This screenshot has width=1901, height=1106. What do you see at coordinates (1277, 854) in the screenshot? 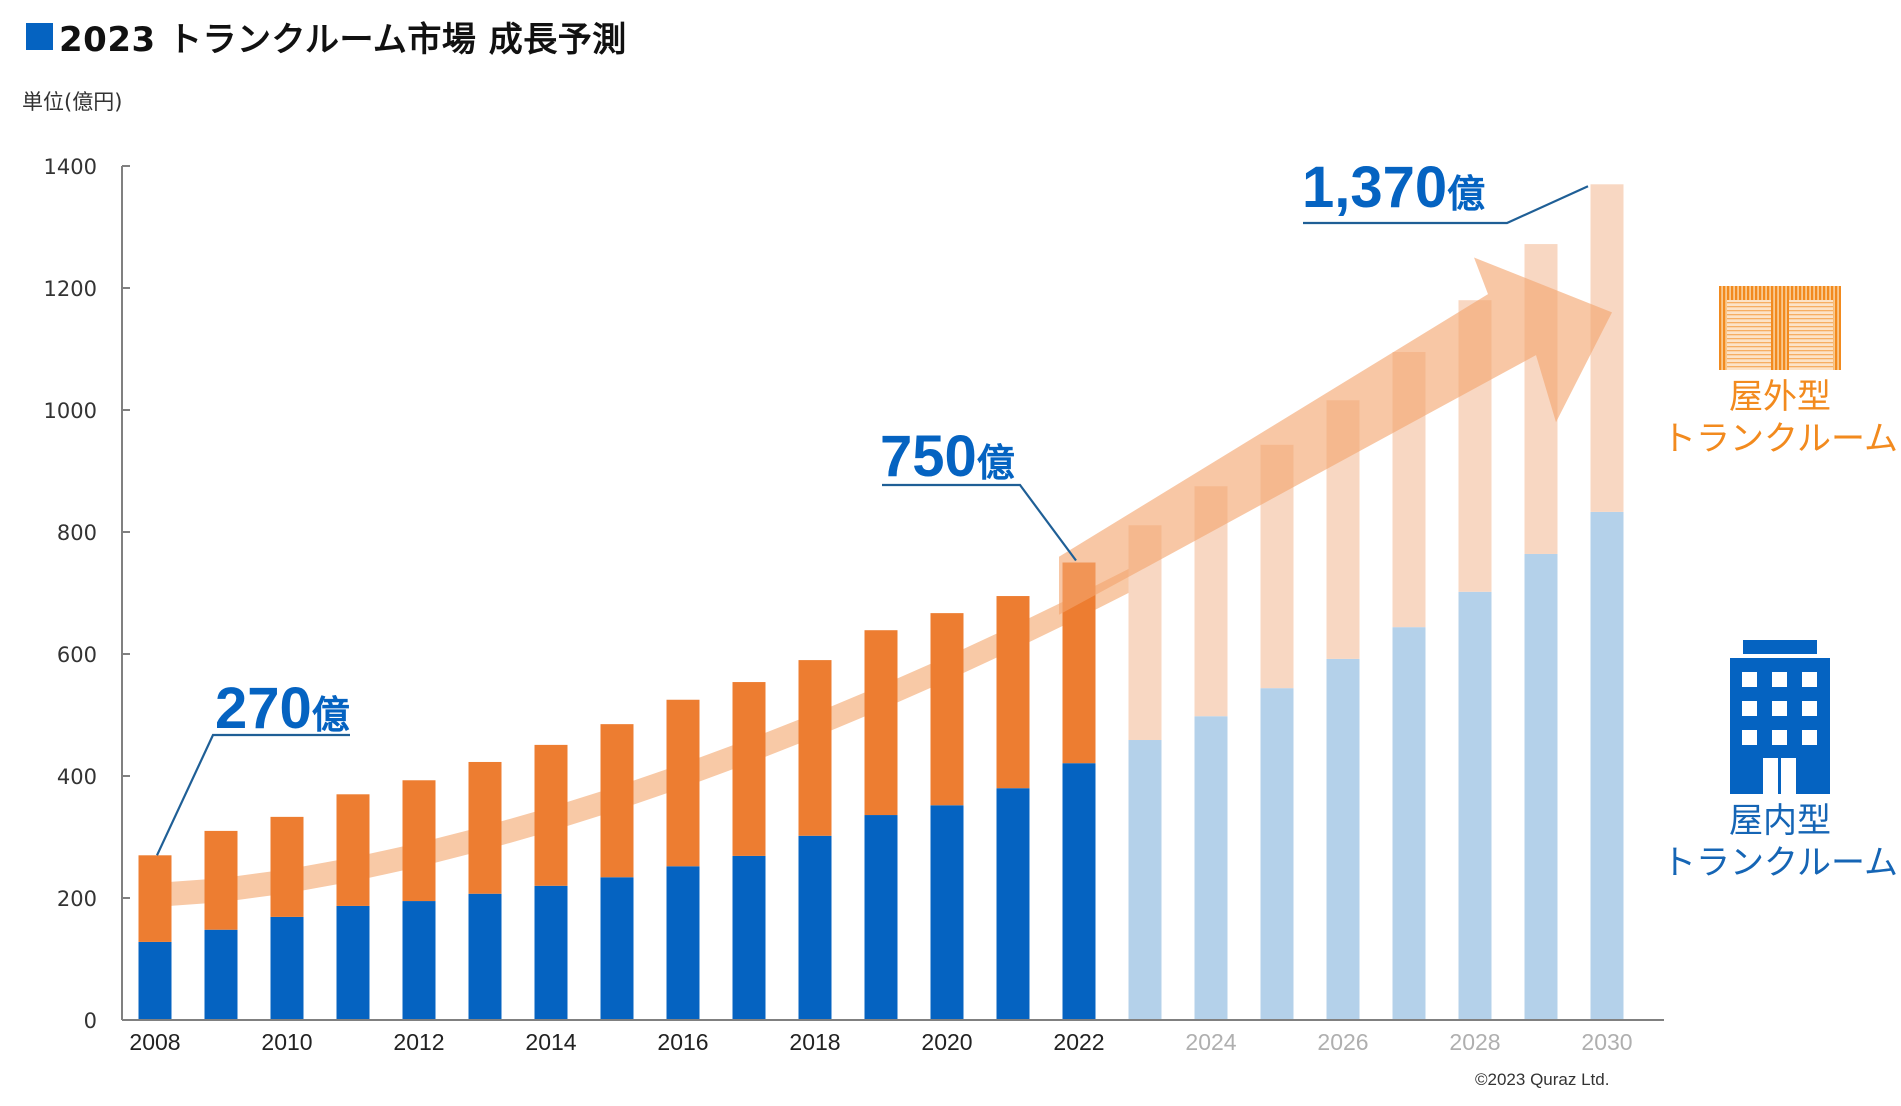
I see `bar-indoor-2025` at bounding box center [1277, 854].